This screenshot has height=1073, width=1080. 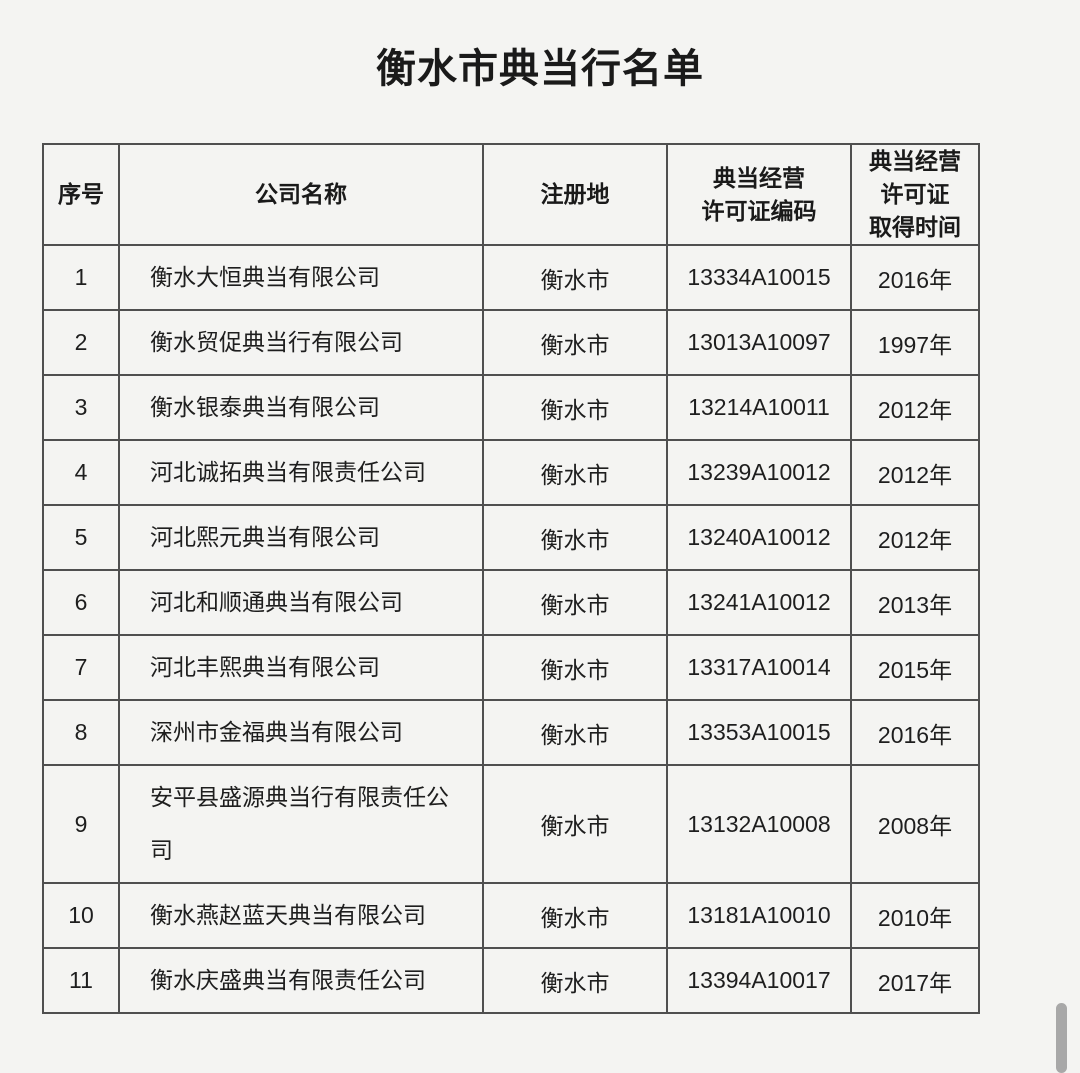 I want to click on scrollbar-thumb, so click(x=1061, y=1038).